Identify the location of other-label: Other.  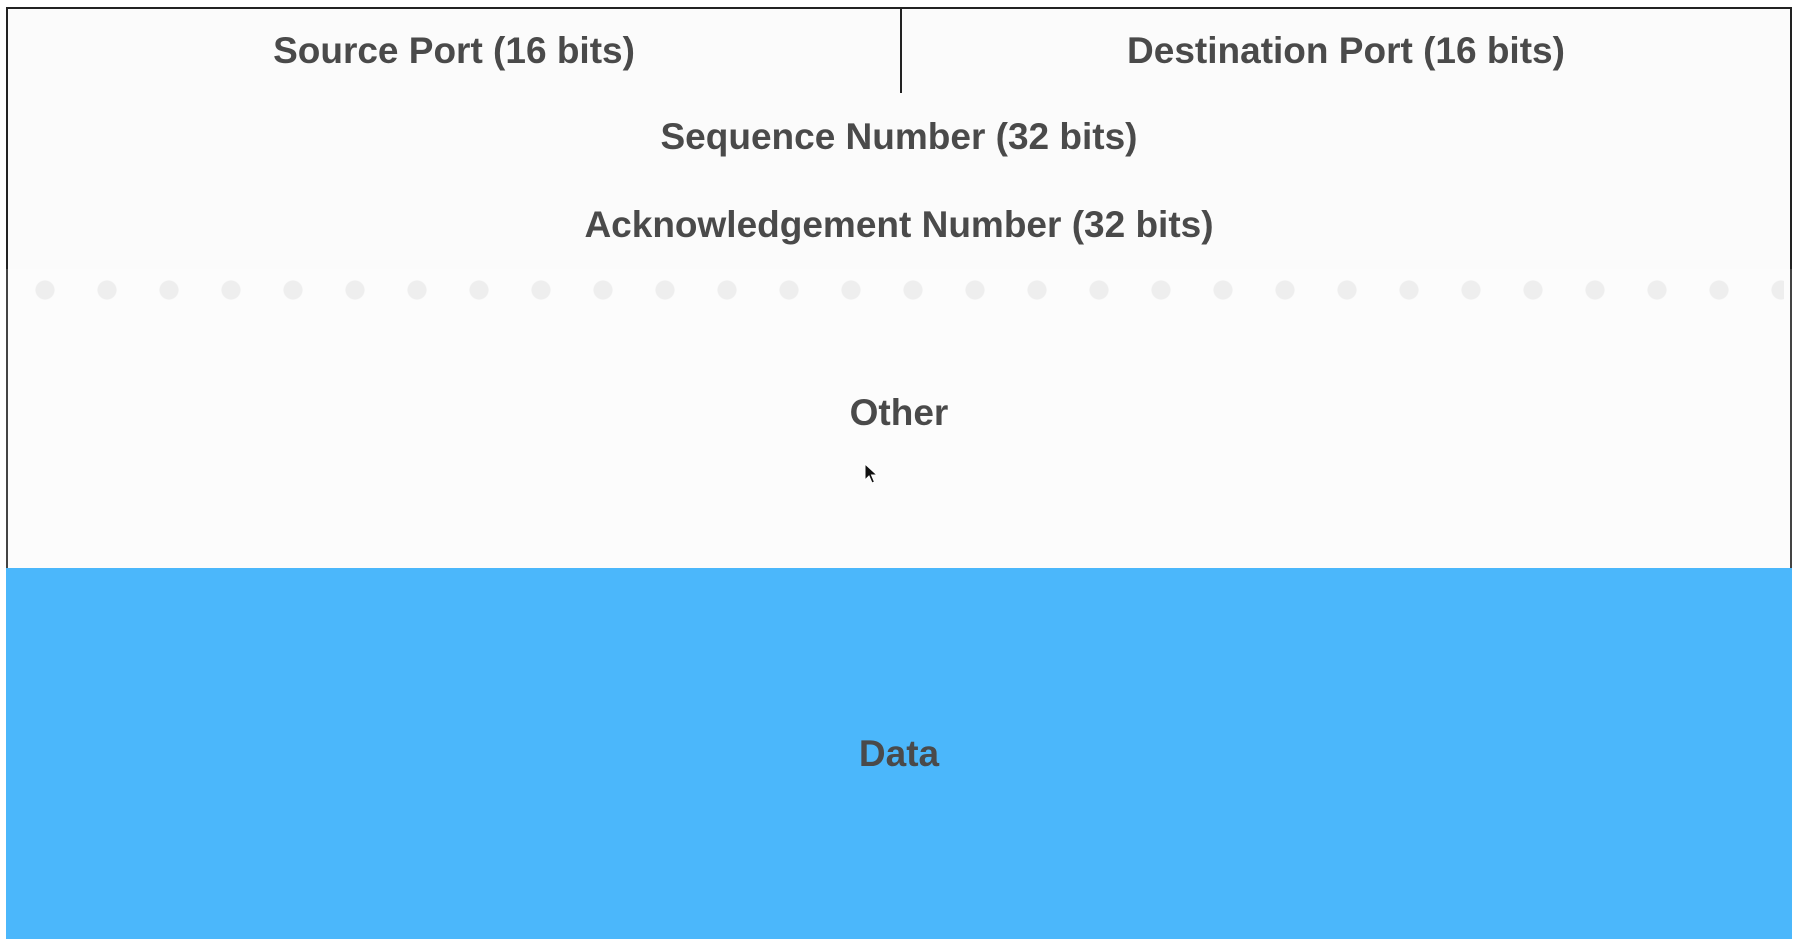
(899, 412).